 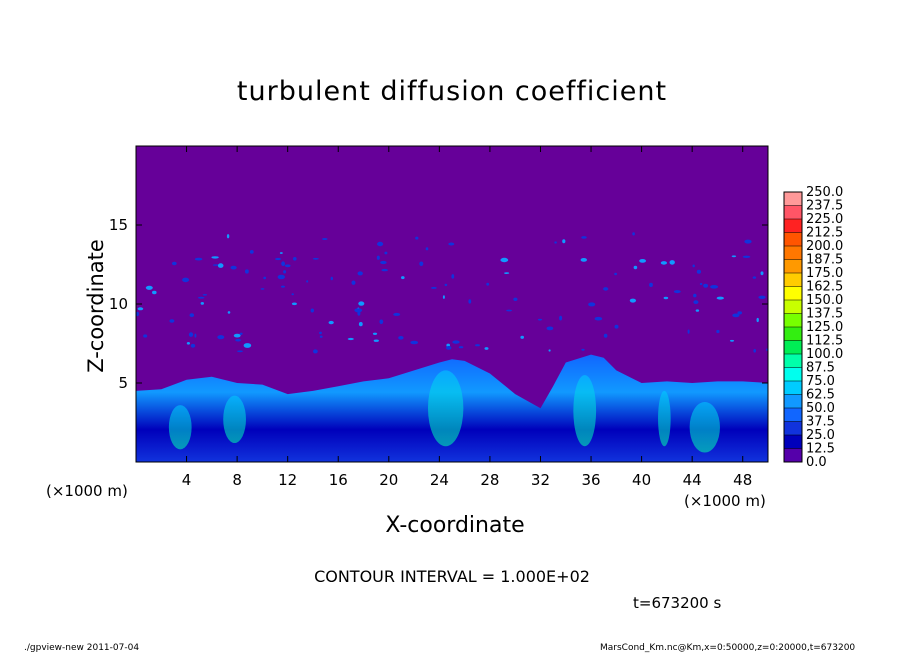 What do you see at coordinates (824, 341) in the screenshot?
I see `colorbar-label: 112.5` at bounding box center [824, 341].